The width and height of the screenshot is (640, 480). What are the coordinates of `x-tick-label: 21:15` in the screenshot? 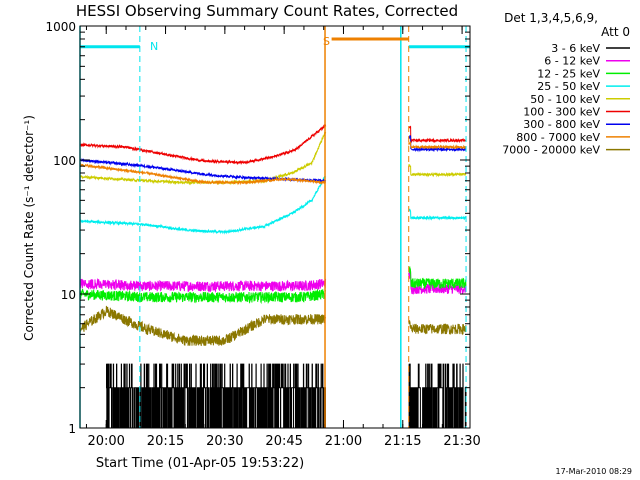 It's located at (402, 441).